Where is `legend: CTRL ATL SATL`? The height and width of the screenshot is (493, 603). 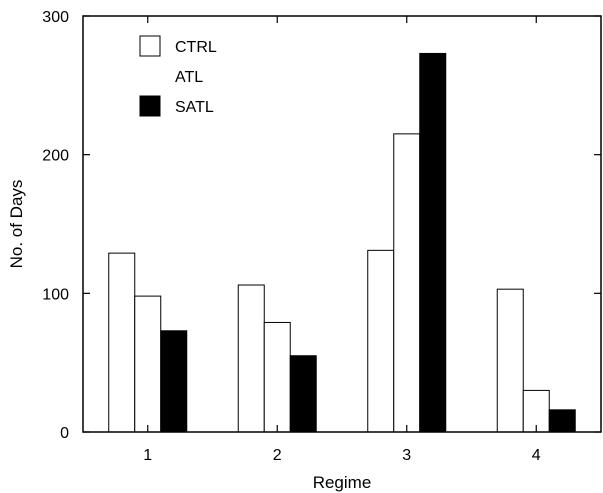
legend: CTRL ATL SATL is located at coordinates (178, 76).